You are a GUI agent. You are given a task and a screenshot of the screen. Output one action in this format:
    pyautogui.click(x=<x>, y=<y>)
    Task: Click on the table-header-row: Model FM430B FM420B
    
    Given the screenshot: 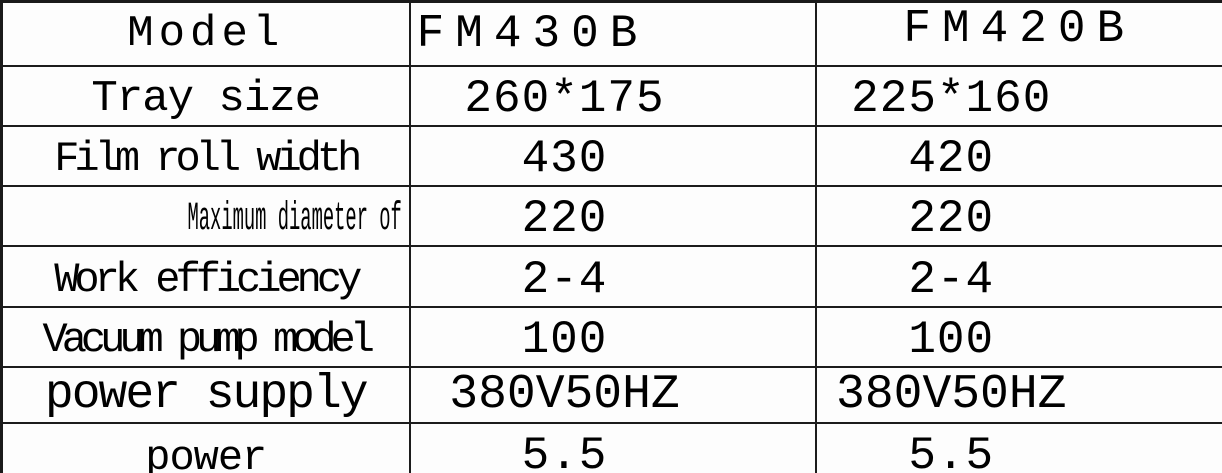 What is the action you would take?
    pyautogui.click(x=611, y=33)
    